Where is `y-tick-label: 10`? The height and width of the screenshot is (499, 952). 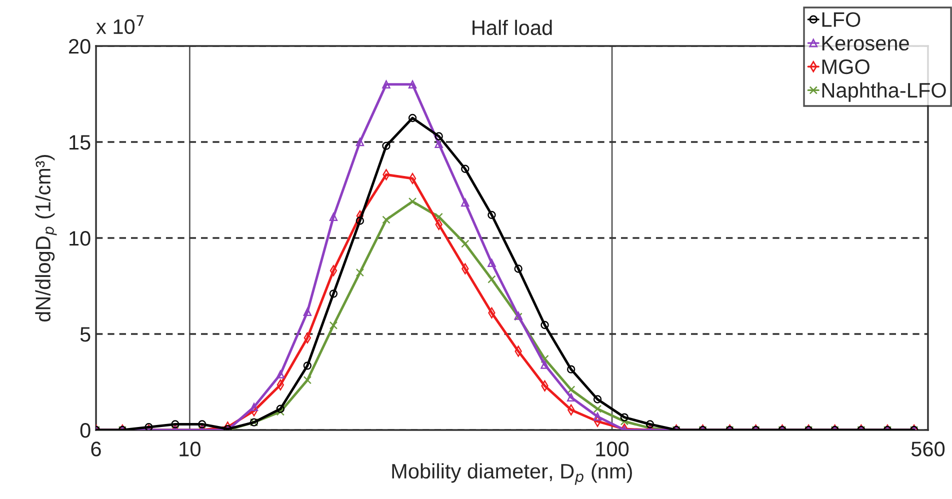
y-tick-label: 10 is located at coordinates (80, 238).